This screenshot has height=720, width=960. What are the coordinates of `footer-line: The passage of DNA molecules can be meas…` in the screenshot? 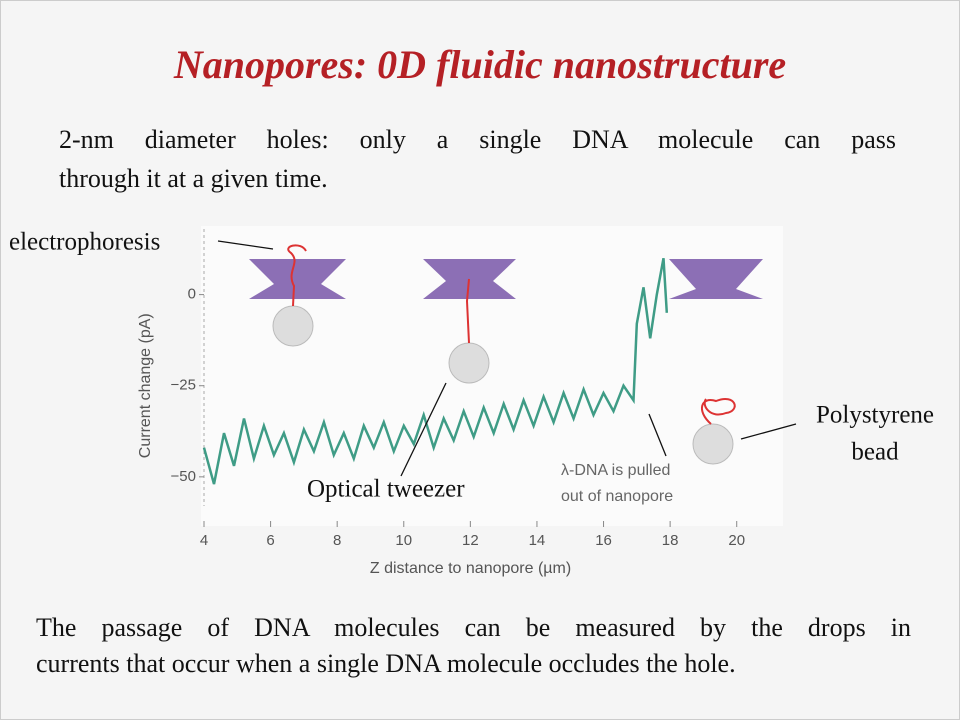 It's located at (473, 627).